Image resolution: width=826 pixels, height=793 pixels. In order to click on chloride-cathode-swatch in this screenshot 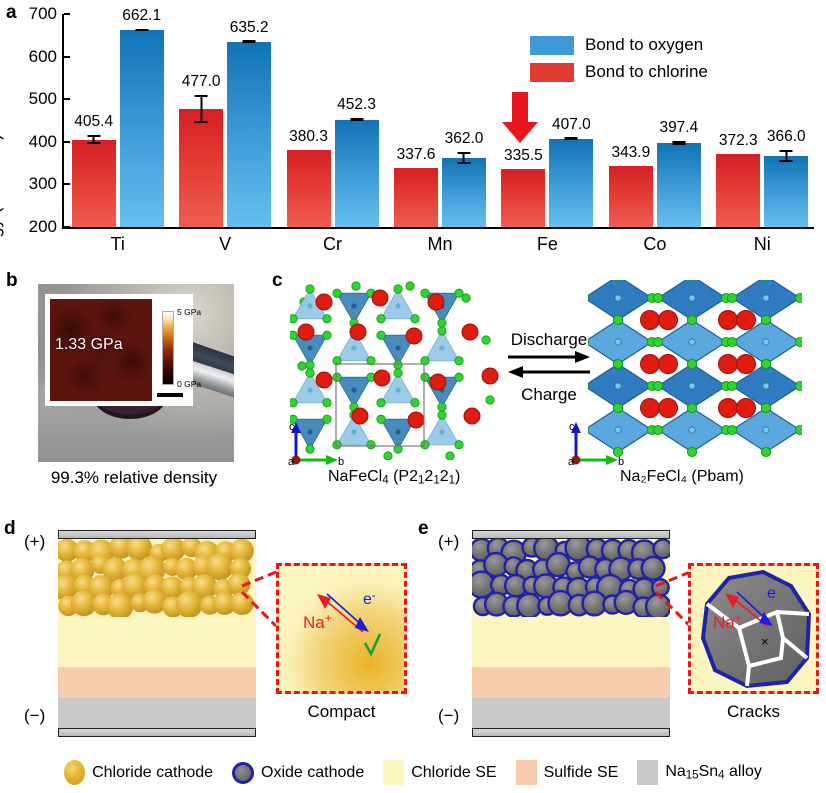, I will do `click(75, 772)`.